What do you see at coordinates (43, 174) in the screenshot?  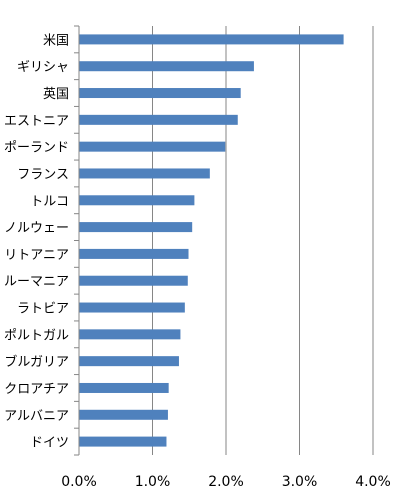 I see `category-label-5: フランス` at bounding box center [43, 174].